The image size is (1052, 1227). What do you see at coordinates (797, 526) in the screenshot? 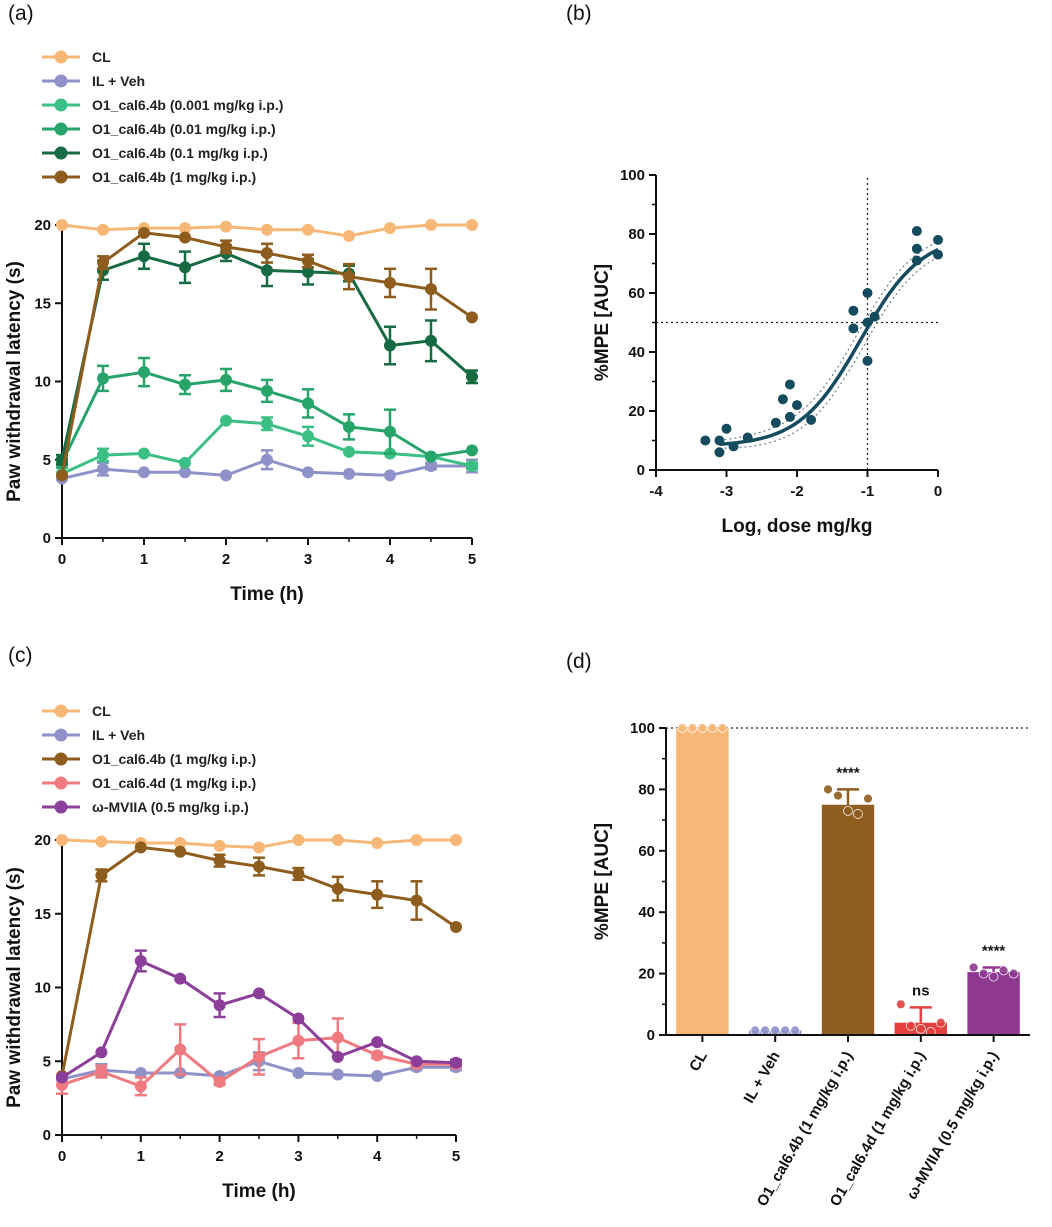
I see `x-axis-label: Log, dose mg/kg` at bounding box center [797, 526].